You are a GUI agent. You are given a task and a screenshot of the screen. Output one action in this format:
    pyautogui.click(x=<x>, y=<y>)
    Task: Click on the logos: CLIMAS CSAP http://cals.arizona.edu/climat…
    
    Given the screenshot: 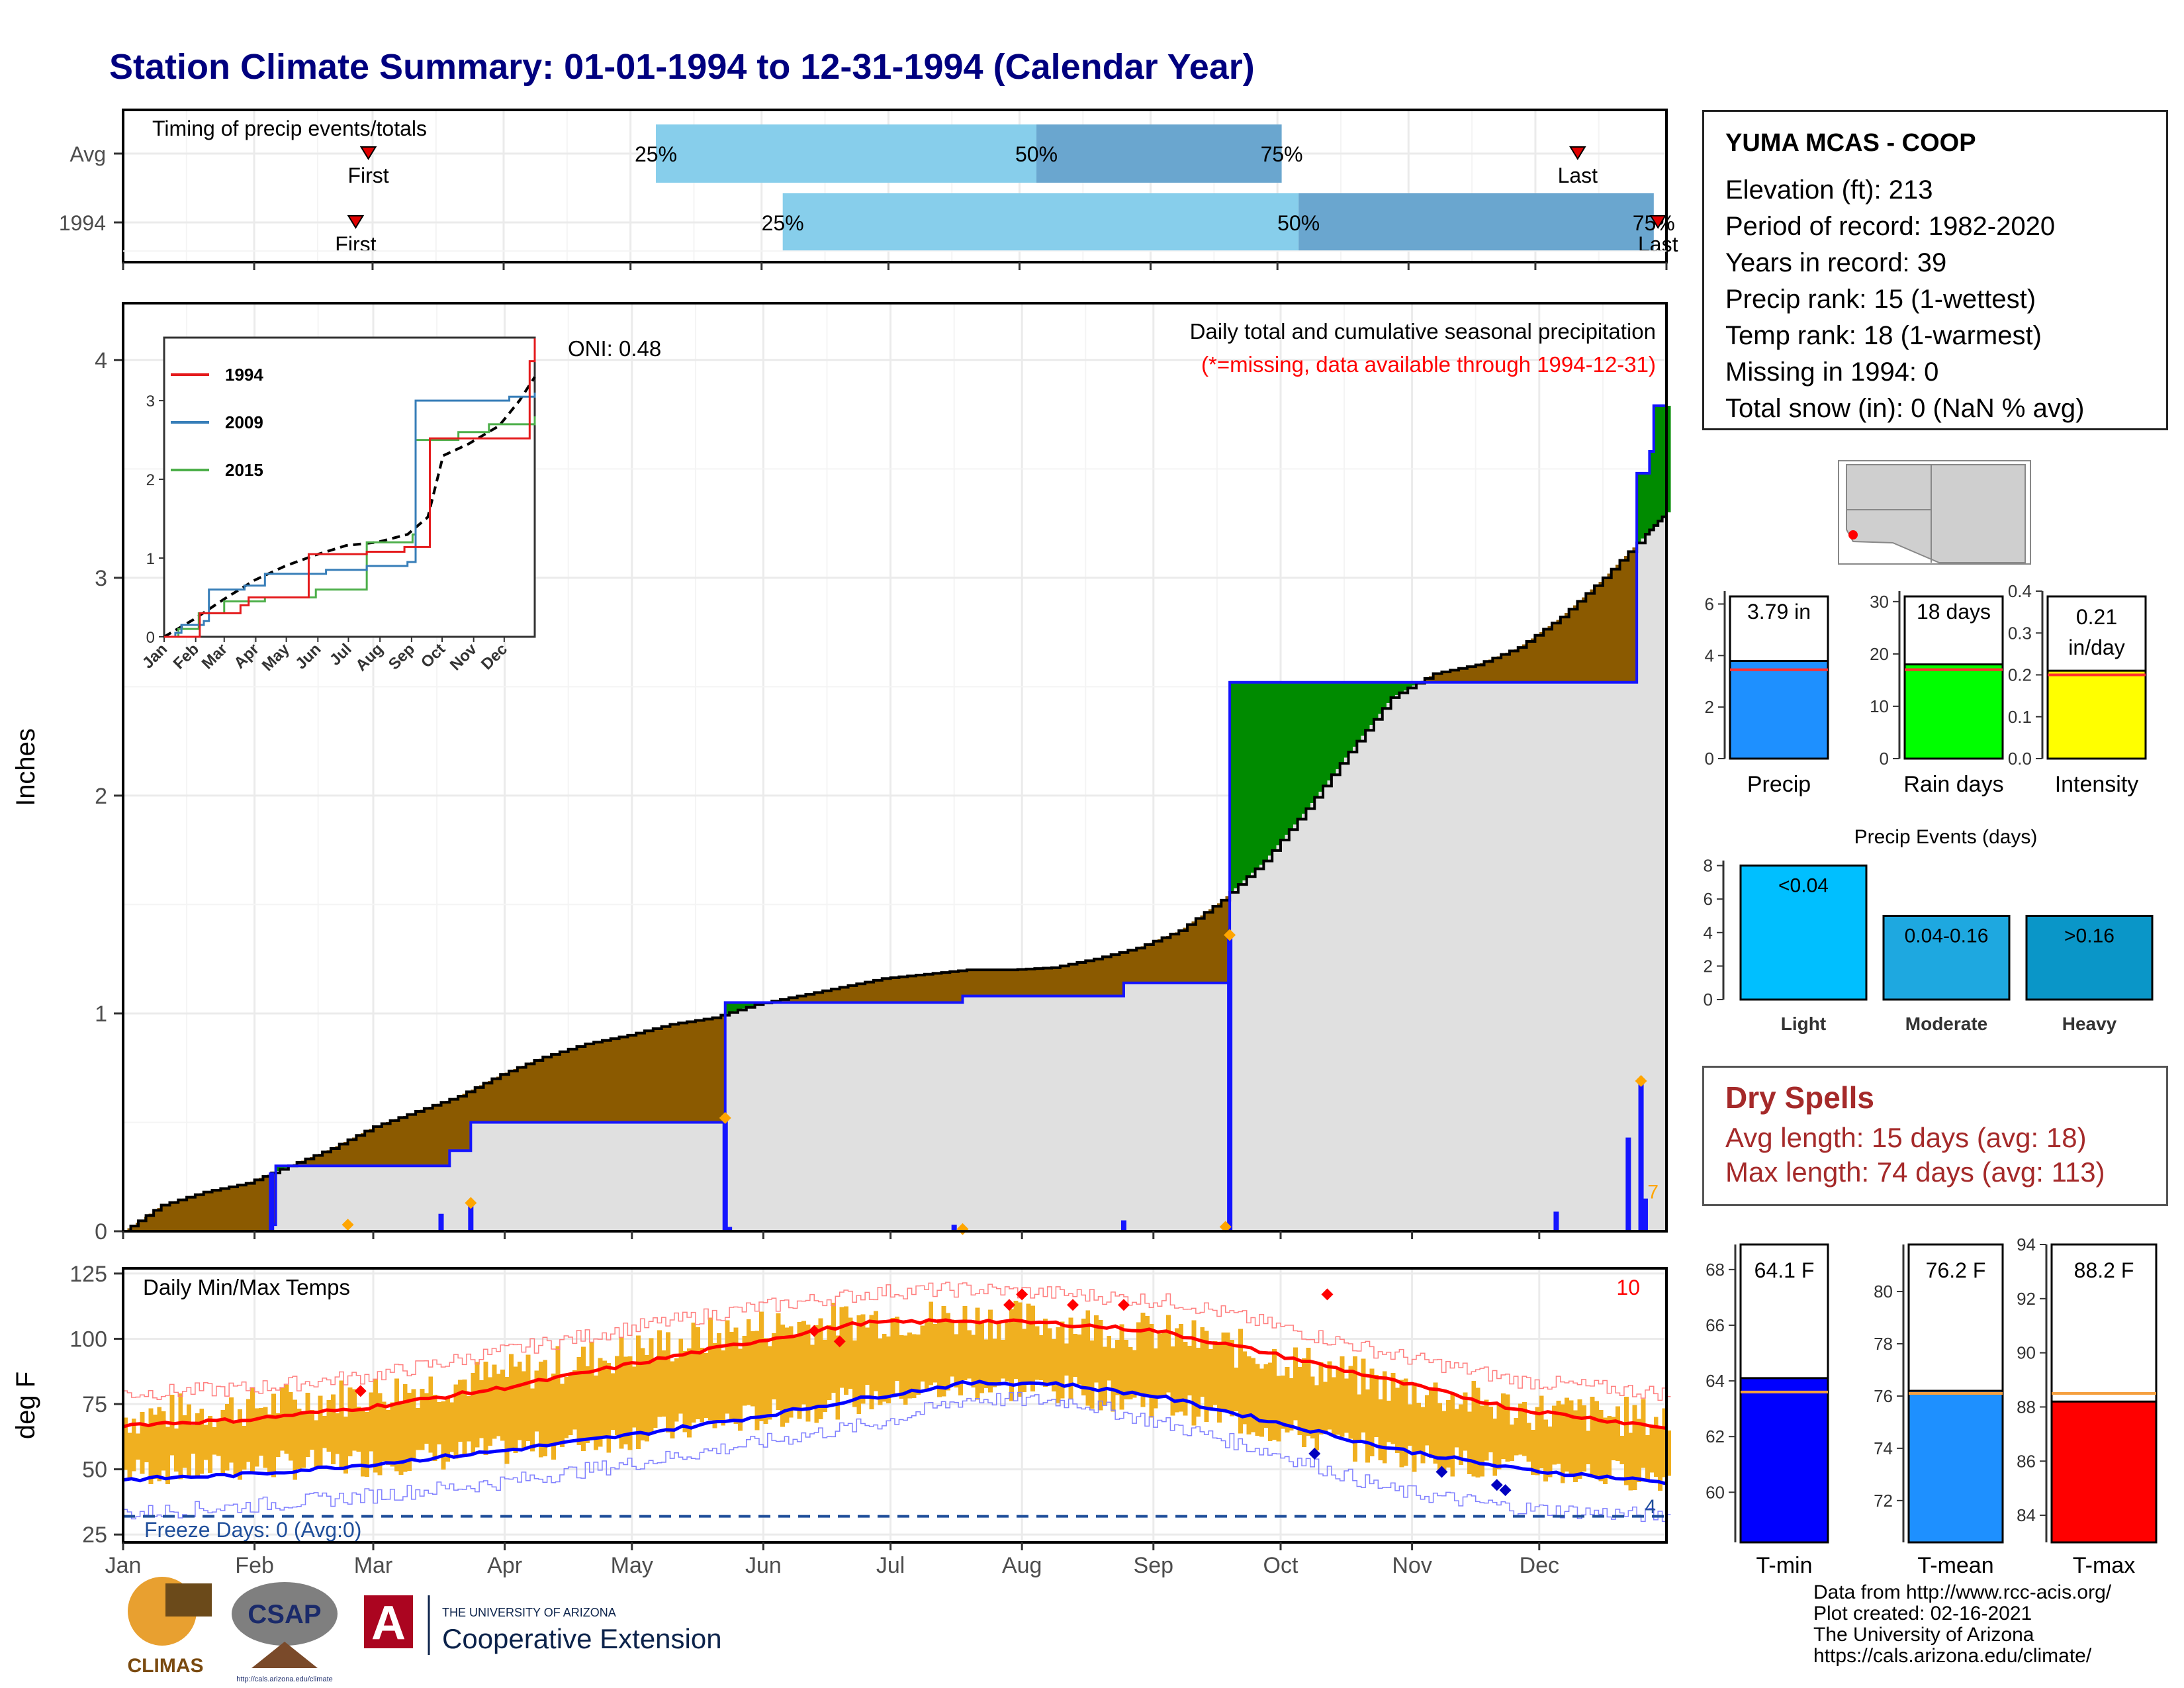 What is the action you would take?
    pyautogui.click(x=425, y=1630)
    